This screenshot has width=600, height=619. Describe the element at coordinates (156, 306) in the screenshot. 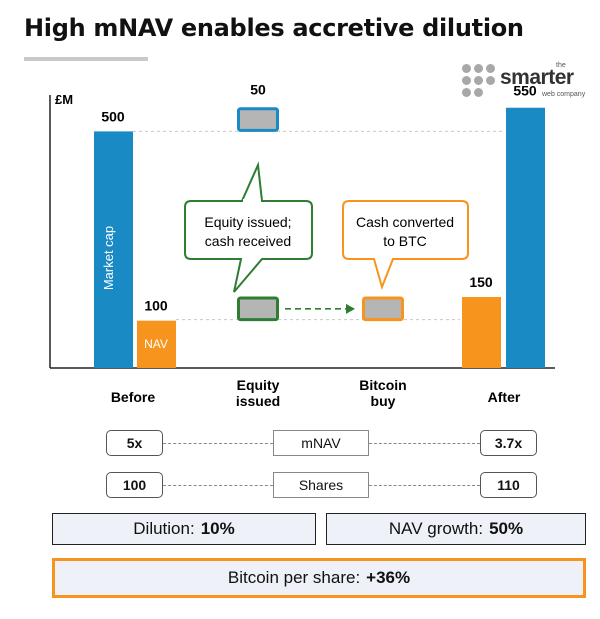

I see `data-label-before-nav: 100` at that location.